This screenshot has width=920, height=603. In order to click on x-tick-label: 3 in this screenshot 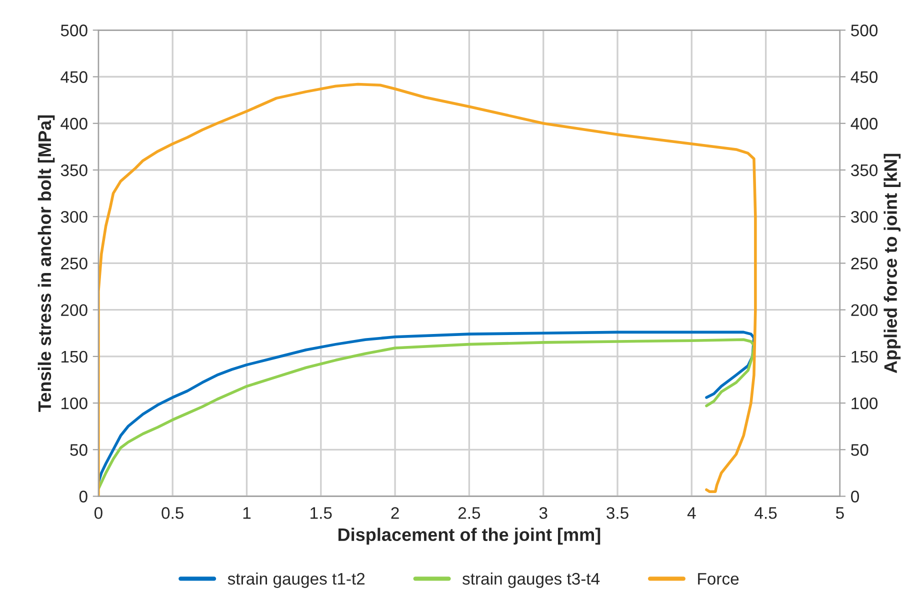, I will do `click(543, 513)`.